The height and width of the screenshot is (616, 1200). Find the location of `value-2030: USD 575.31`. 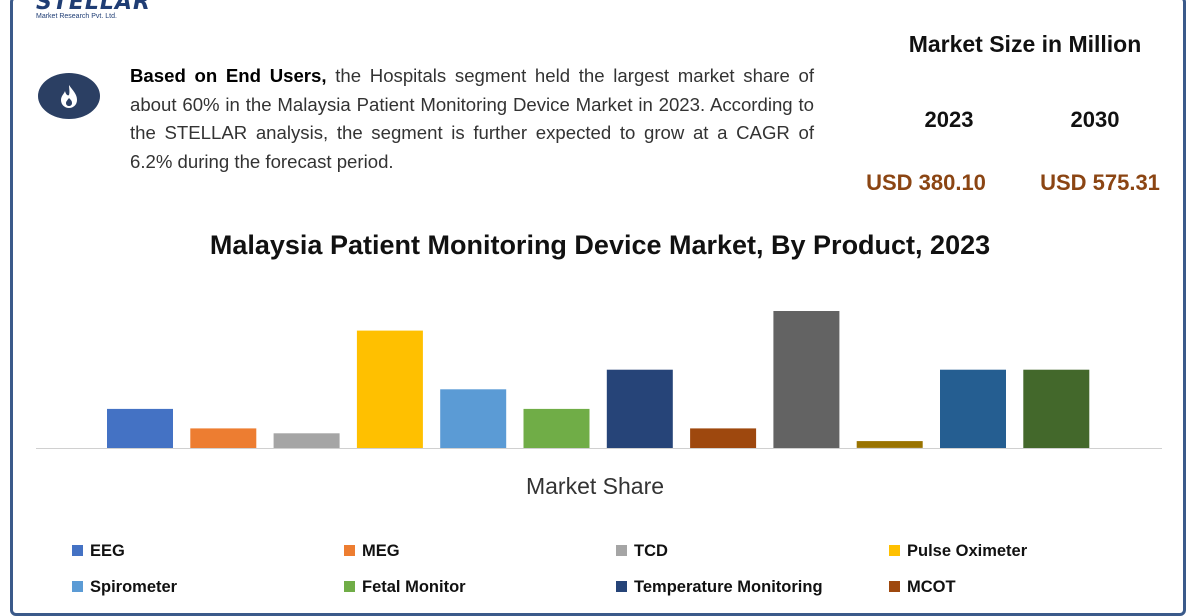

value-2030: USD 575.31 is located at coordinates (1100, 182).